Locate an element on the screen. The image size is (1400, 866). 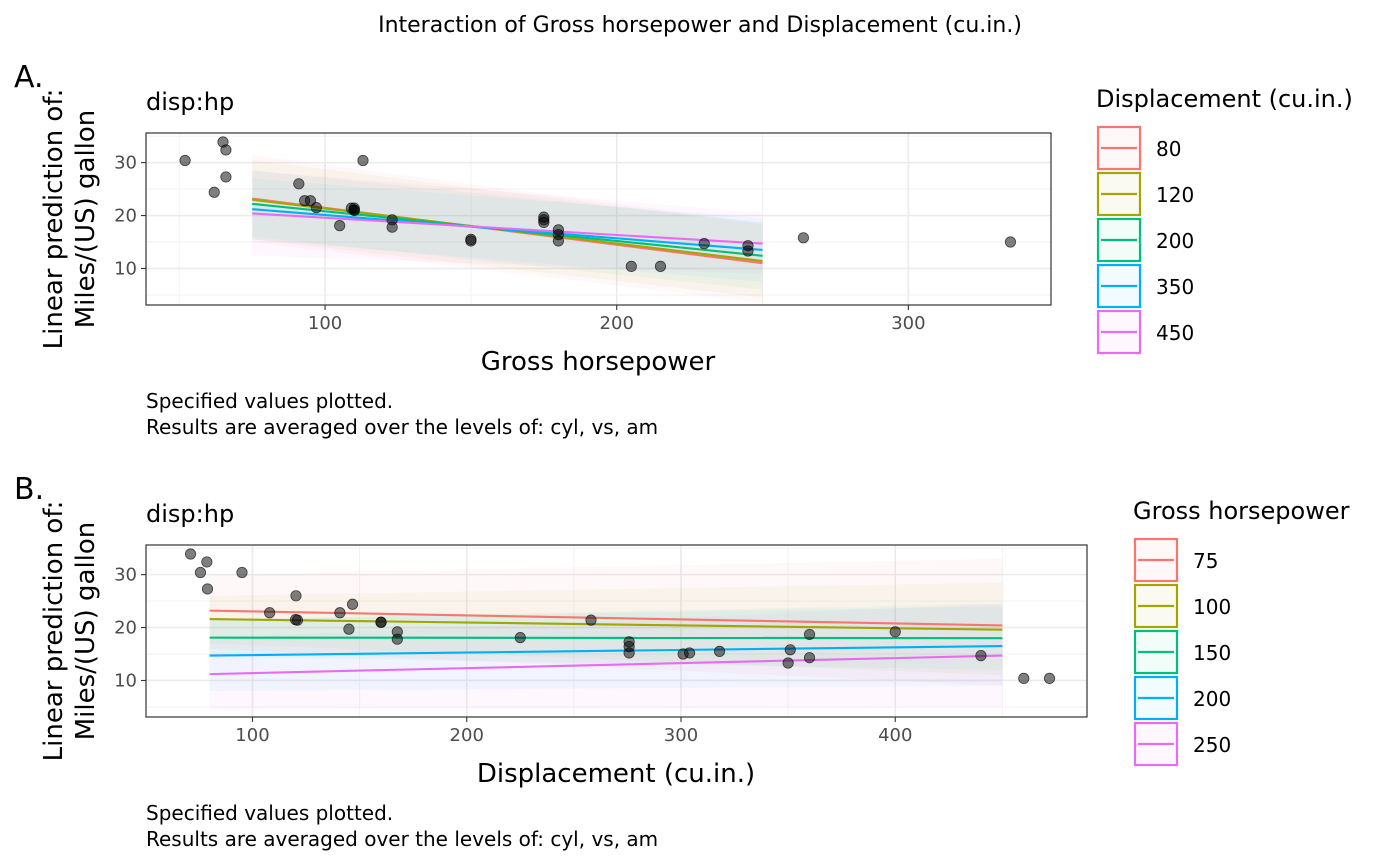
x-tick-label: 400 is located at coordinates (895, 735).